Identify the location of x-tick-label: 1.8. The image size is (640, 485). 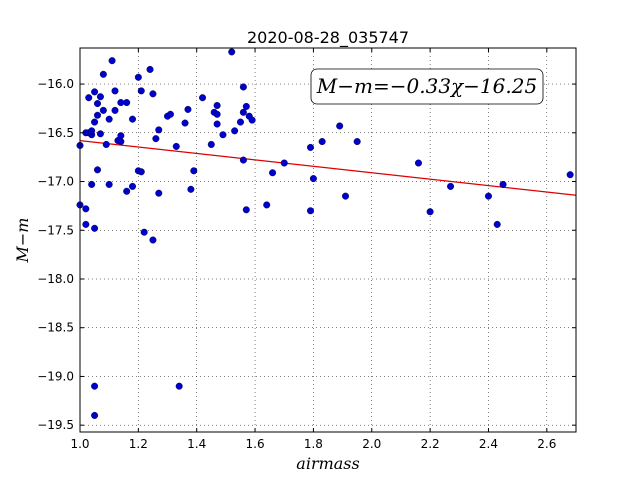
(313, 444).